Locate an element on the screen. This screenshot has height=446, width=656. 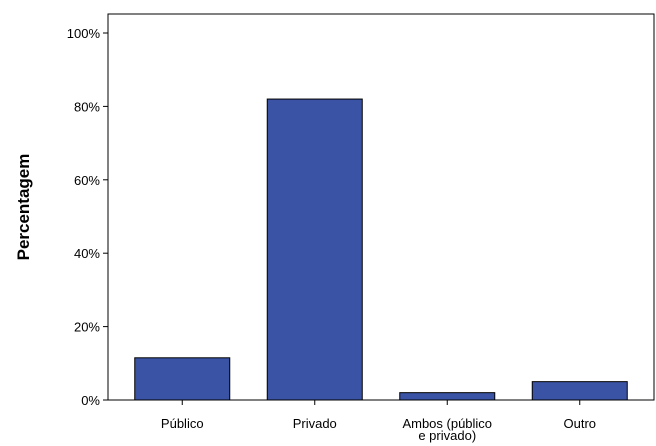
y-axis-label: Percentagem is located at coordinates (23, 207).